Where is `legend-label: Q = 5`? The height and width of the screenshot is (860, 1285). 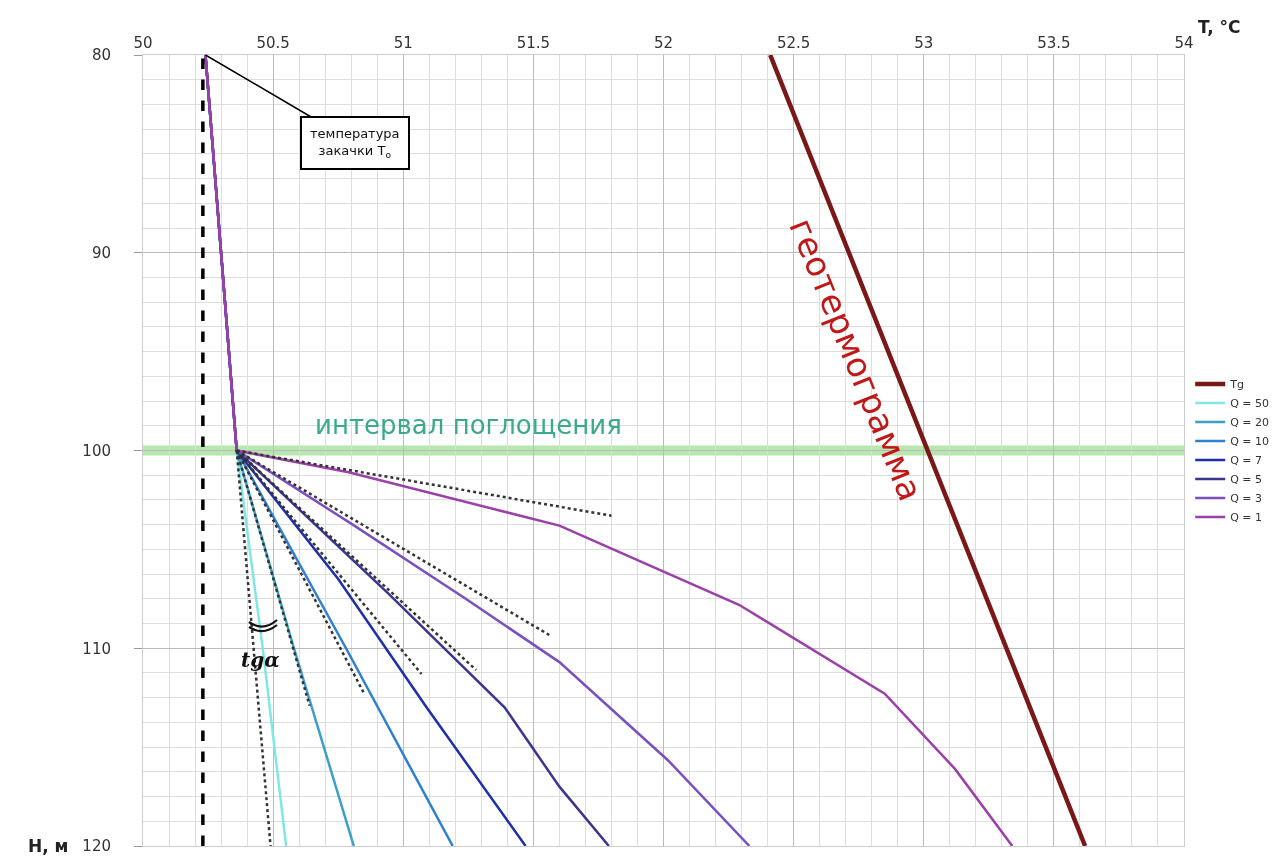 legend-label: Q = 5 is located at coordinates (1246, 480).